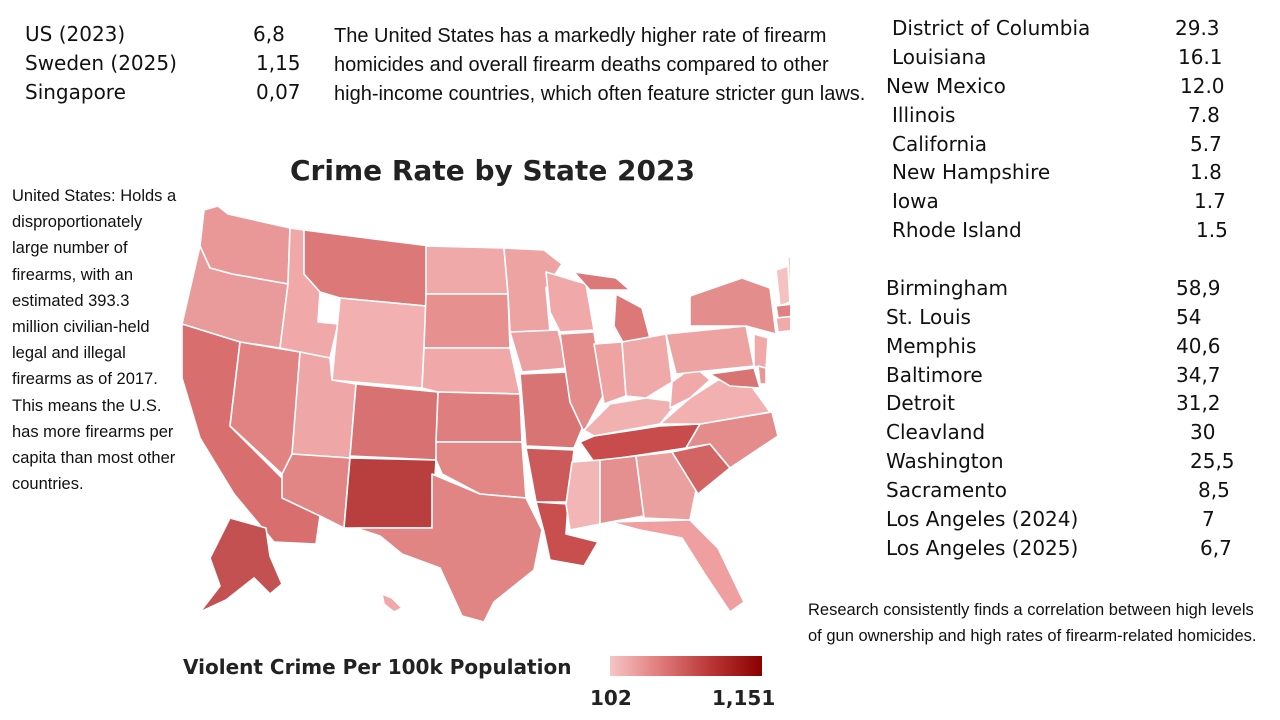 The height and width of the screenshot is (720, 1280). I want to click on state-ohio, so click(647, 366).